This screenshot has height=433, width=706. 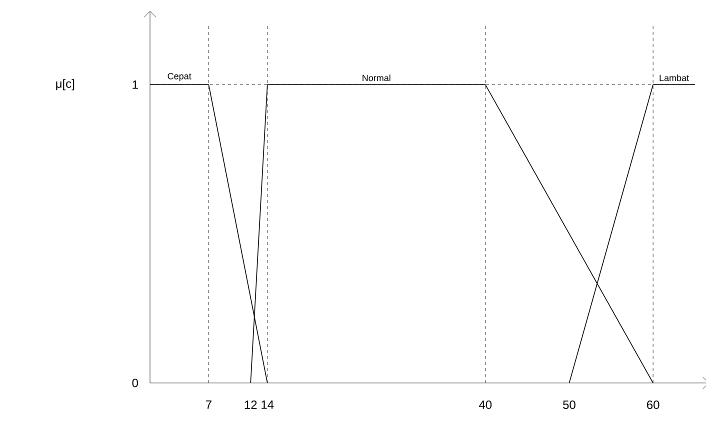 I want to click on x-tick-label: 12, so click(x=250, y=404).